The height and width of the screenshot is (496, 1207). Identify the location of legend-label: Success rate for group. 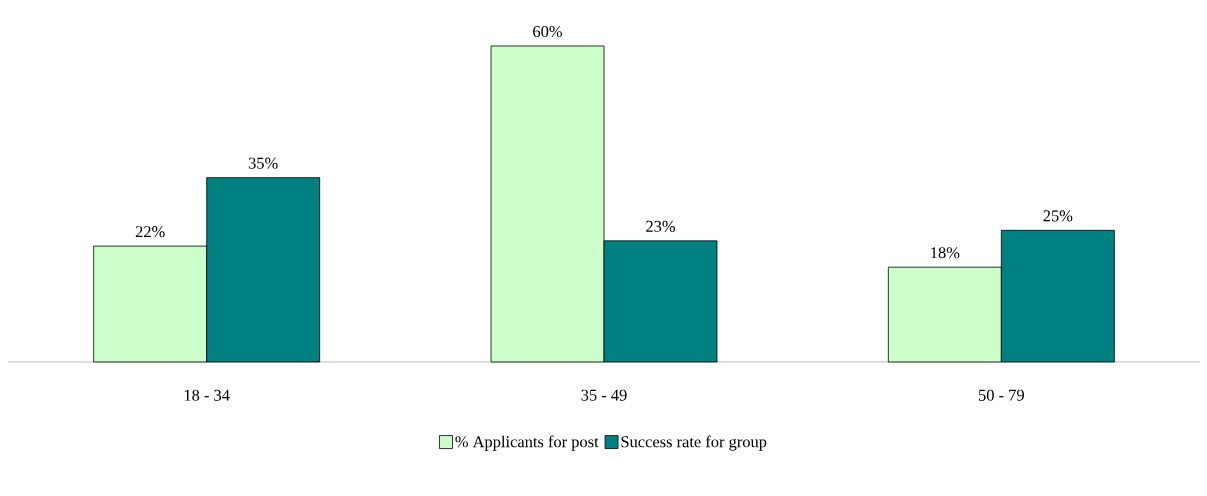
(694, 443).